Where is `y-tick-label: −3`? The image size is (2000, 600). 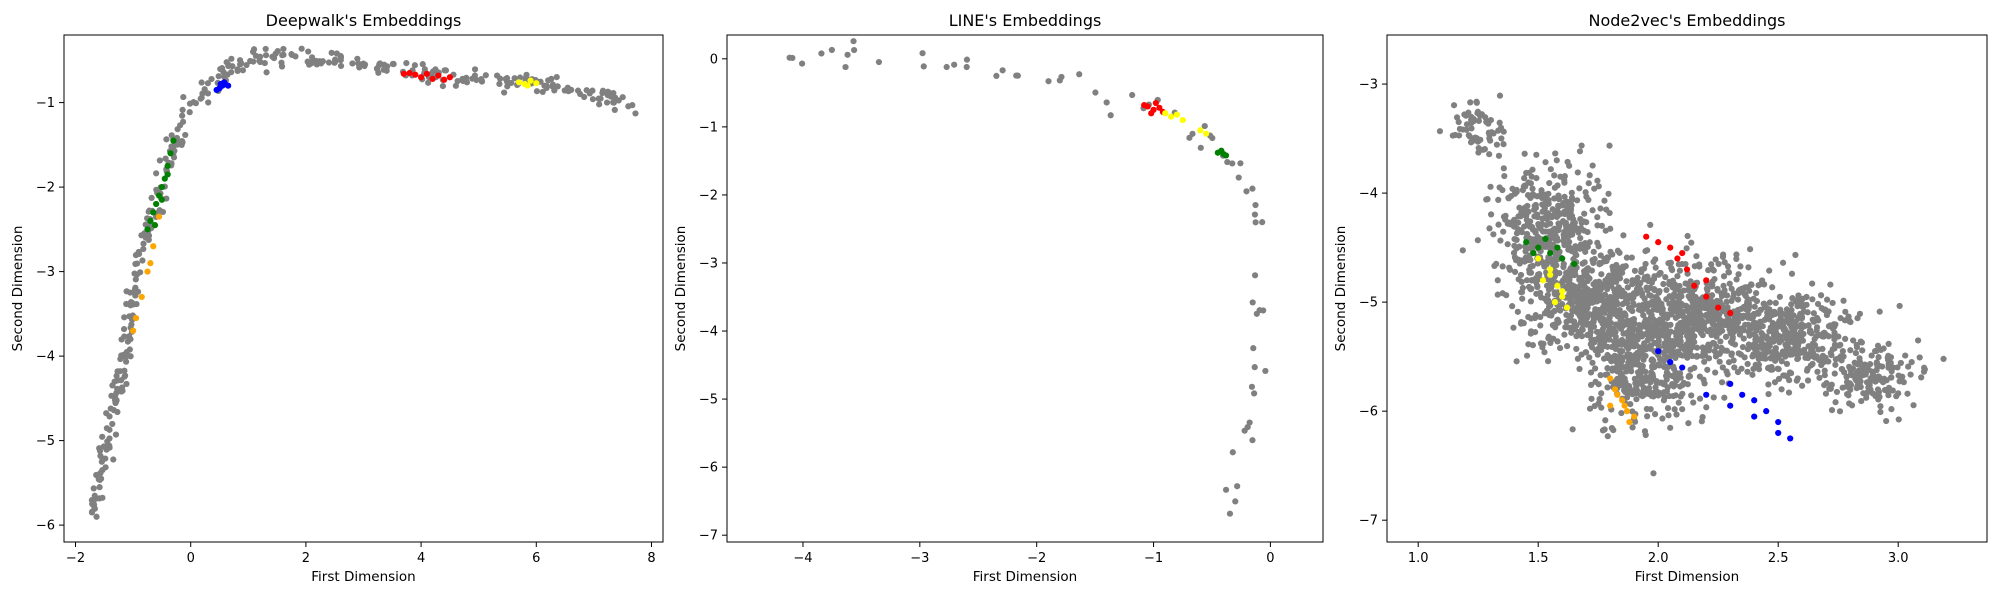 y-tick-label: −3 is located at coordinates (1368, 85).